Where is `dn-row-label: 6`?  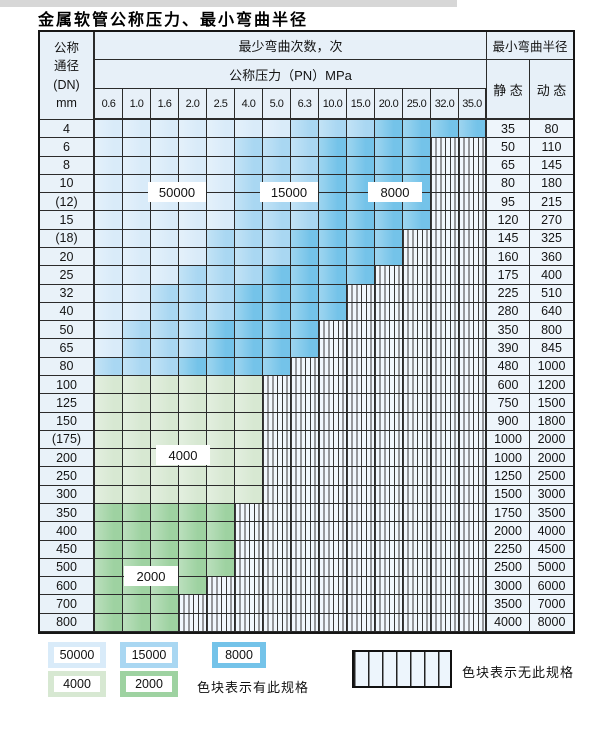
dn-row-label: 6 is located at coordinates (67, 147).